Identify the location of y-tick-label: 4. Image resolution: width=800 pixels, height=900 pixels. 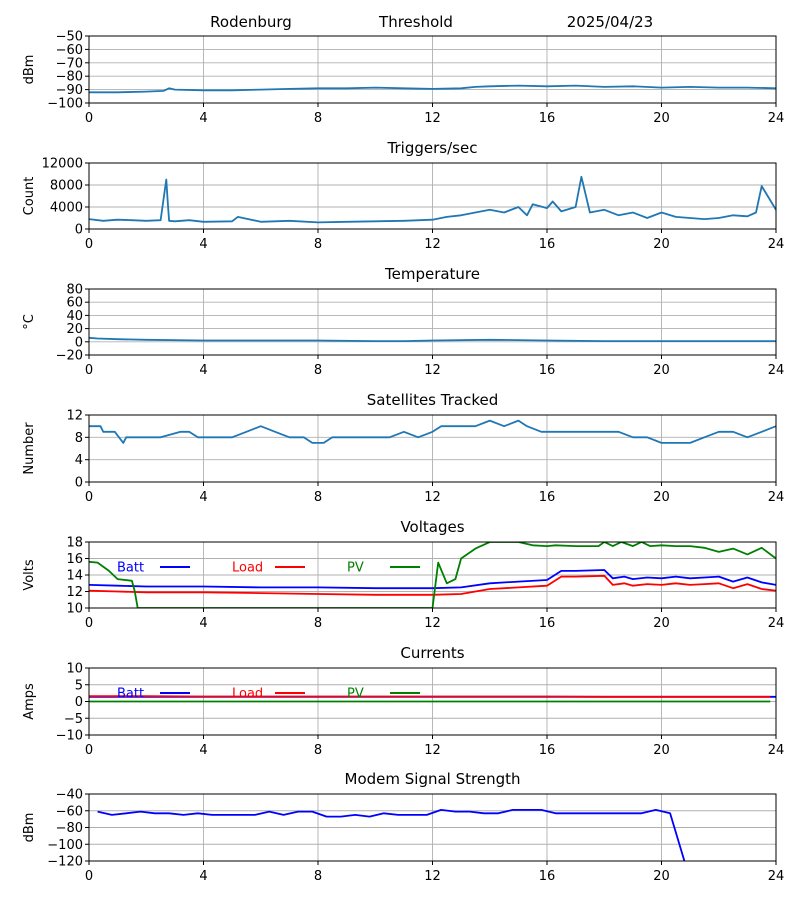
(79, 460).